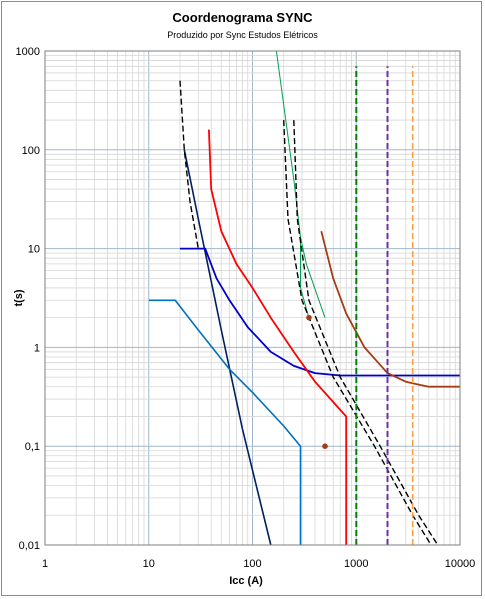 Image resolution: width=485 pixels, height=599 pixels. I want to click on chart-subtitle: Produzido por Sync Estudos Elétricos, so click(242, 35).